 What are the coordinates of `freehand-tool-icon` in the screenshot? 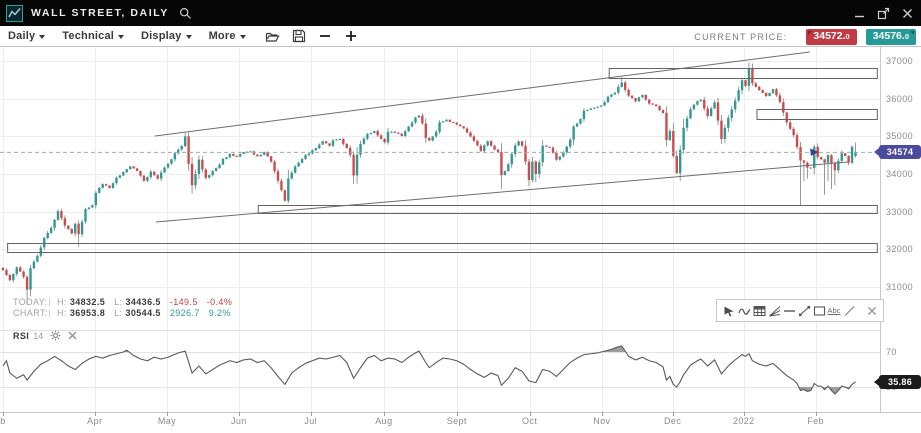 It's located at (744, 311).